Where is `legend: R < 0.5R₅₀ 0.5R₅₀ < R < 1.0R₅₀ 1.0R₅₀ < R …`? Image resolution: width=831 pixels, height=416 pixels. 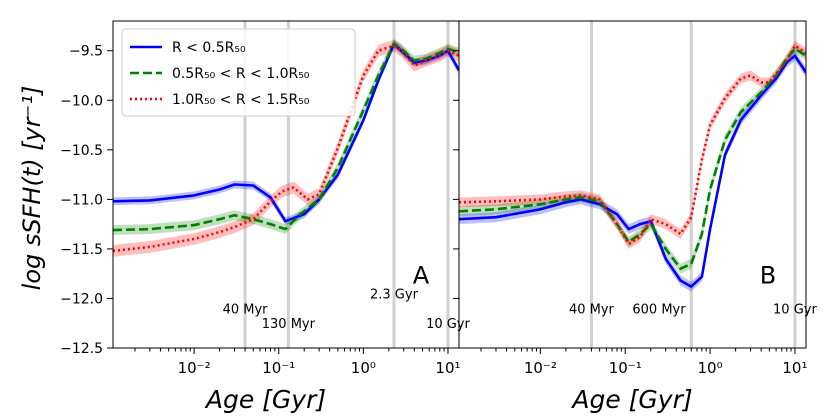
legend: R < 0.5R₅₀ 0.5R₅₀ < R < 1.0R₅₀ 1.0R₅₀ < R … is located at coordinates (238, 72).